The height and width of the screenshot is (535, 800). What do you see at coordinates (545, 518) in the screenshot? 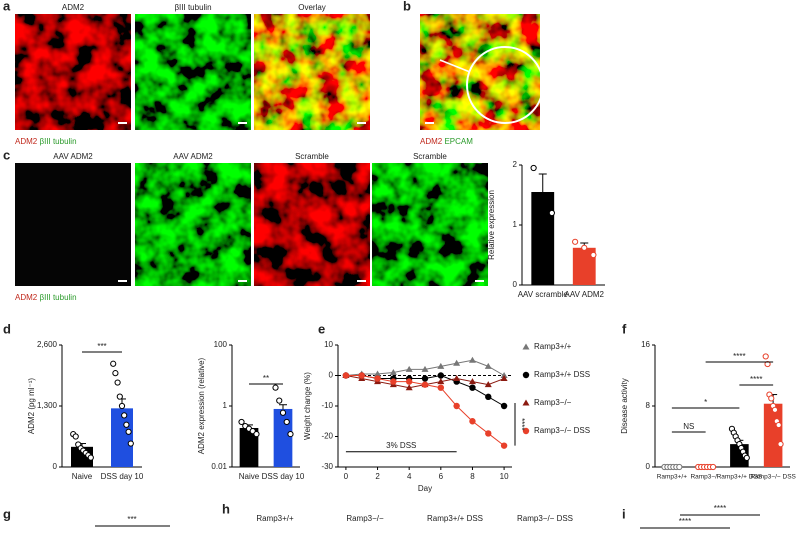
I see `image-title: Ramp3−/− DSS` at bounding box center [545, 518].